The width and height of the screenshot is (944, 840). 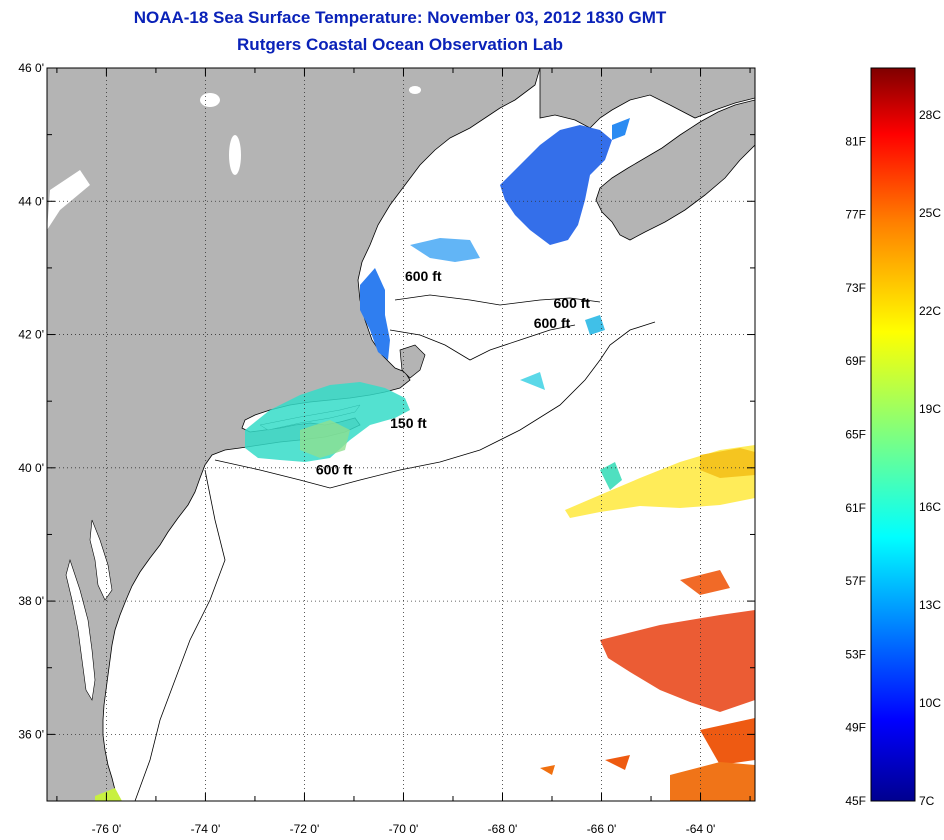 What do you see at coordinates (305, 829) in the screenshot?
I see `lon-tick-label: -72 0'` at bounding box center [305, 829].